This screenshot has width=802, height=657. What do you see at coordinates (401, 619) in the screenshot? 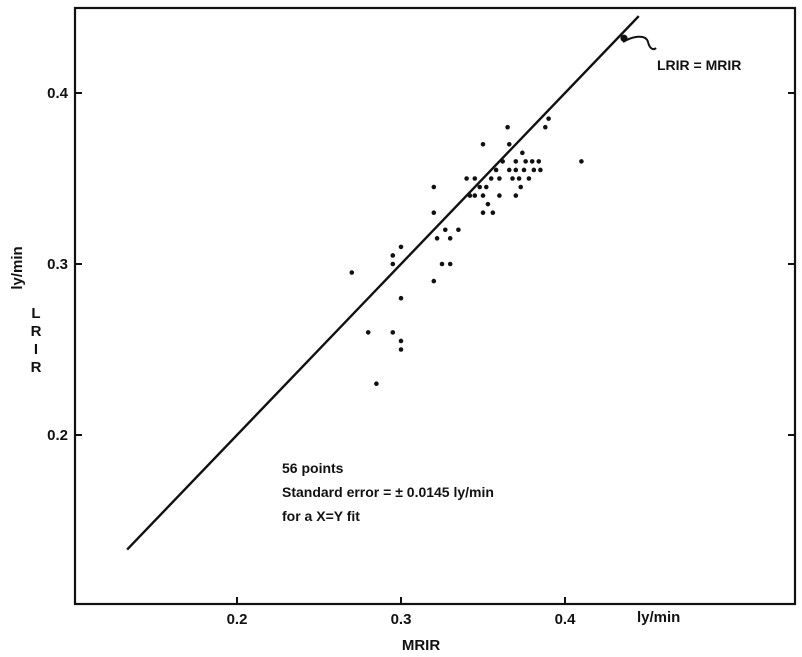
I see `x-tick-label: 0.3` at bounding box center [401, 619].